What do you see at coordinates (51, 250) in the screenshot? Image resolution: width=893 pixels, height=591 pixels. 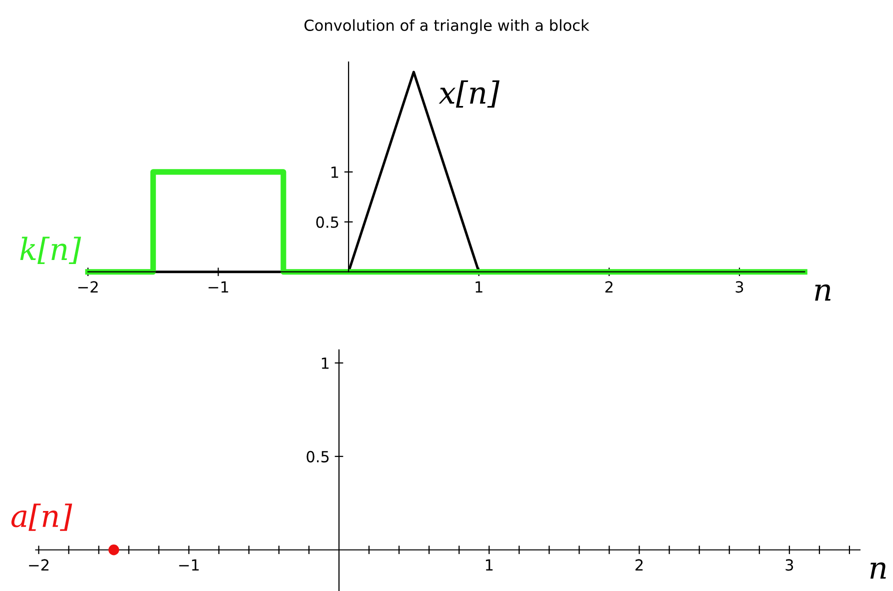 I see `series-label: k[n]` at bounding box center [51, 250].